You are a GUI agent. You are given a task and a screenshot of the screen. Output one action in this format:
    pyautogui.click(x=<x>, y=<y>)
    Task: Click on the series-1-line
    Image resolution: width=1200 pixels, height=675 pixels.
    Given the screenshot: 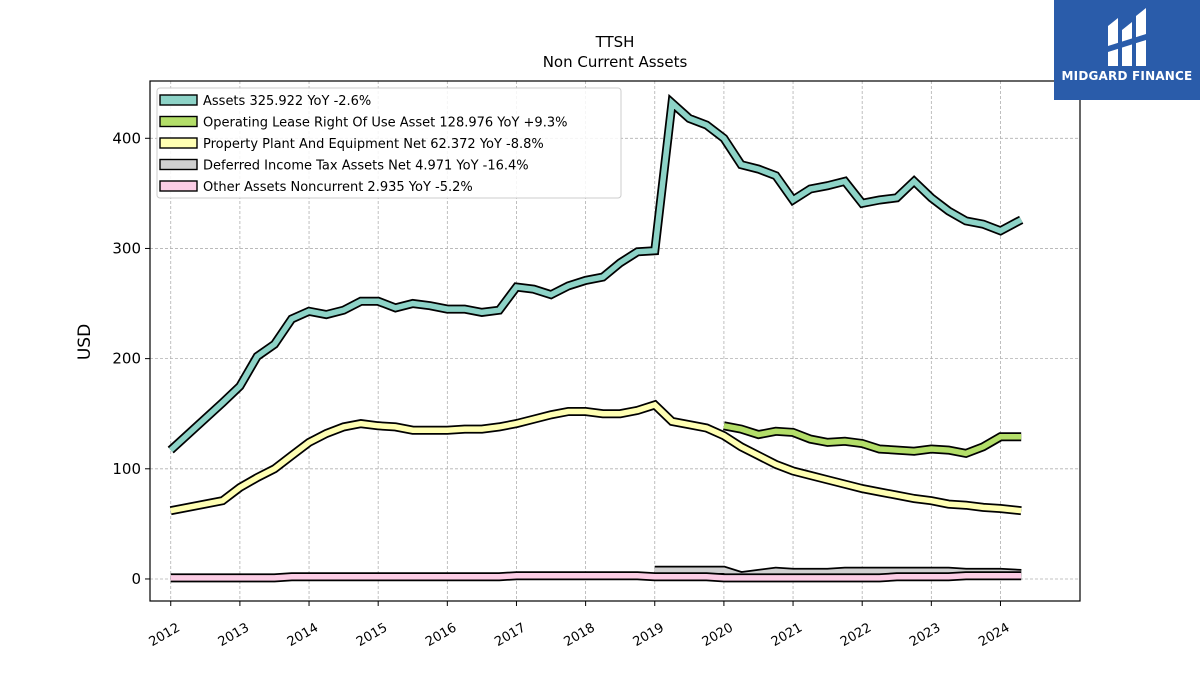 What is the action you would take?
    pyautogui.click(x=872, y=440)
    